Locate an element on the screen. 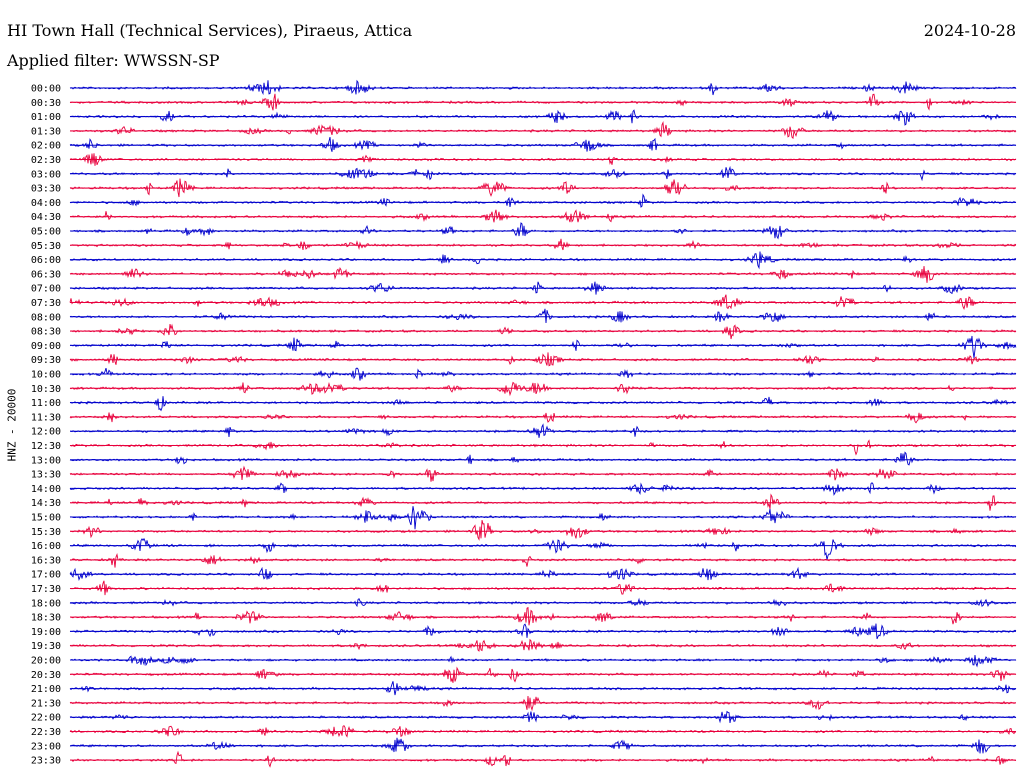 Image resolution: width=1024 pixels, height=780 pixels. time-tick-label: 08:00 is located at coordinates (46, 317).